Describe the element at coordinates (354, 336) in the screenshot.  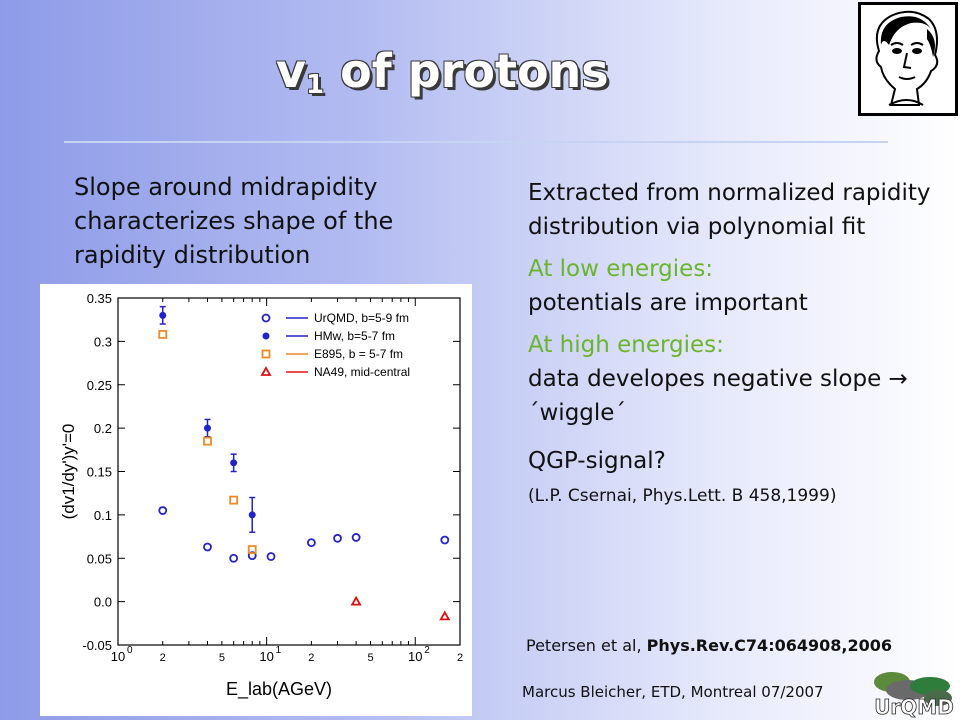
I see `legend-label: HMw, b=5-7 fm` at that location.